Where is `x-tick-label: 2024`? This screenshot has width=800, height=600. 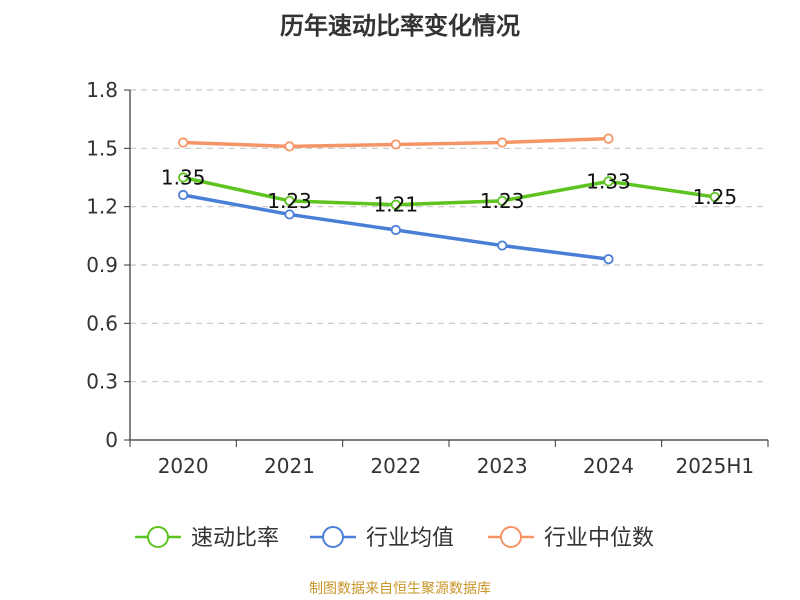 x-tick-label: 2024 is located at coordinates (608, 466).